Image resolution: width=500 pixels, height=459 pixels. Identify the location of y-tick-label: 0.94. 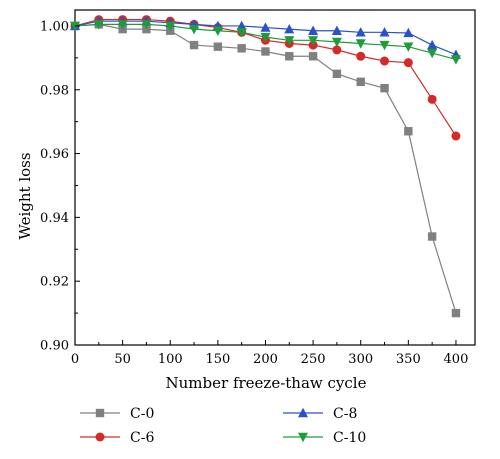
(54, 218).